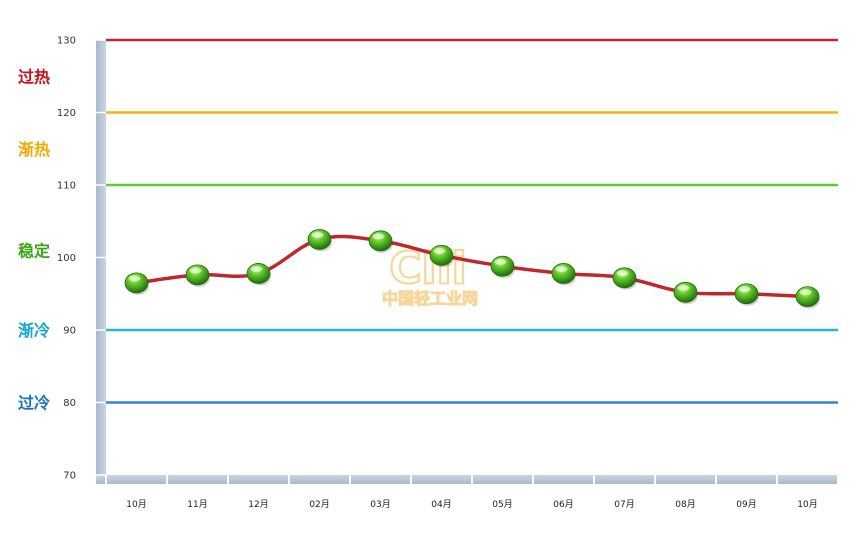 The image size is (864, 546). I want to click on x-tick-label: 06月, so click(563, 504).